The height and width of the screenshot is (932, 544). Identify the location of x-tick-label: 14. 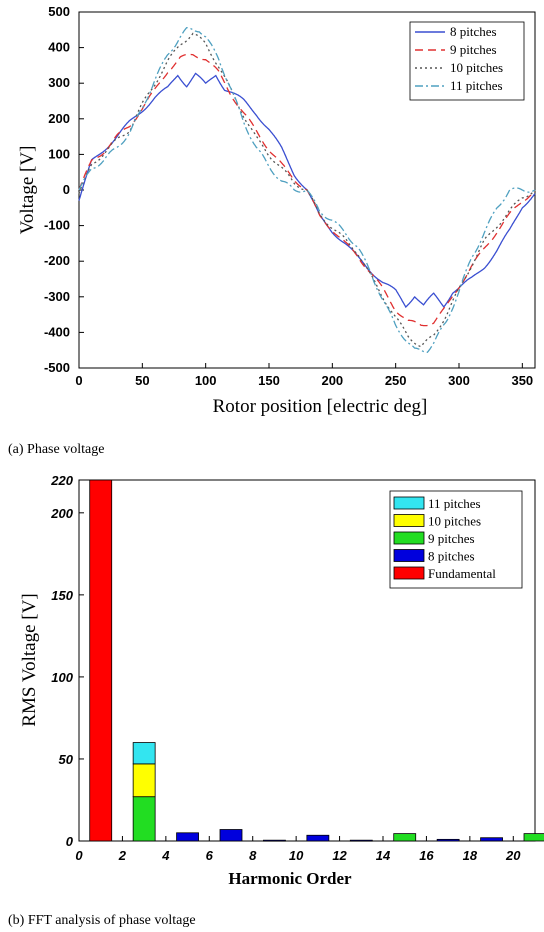
(383, 855).